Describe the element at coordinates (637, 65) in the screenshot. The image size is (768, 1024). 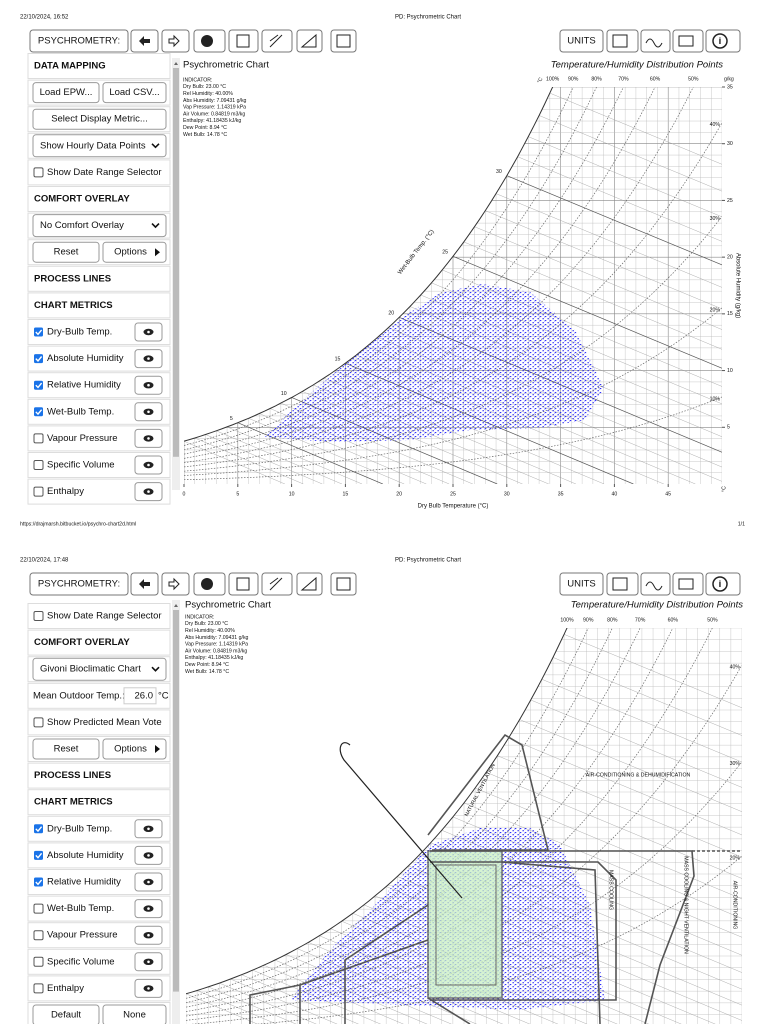
I see `legend-title: Temperature/Humidity Distribution Points` at that location.